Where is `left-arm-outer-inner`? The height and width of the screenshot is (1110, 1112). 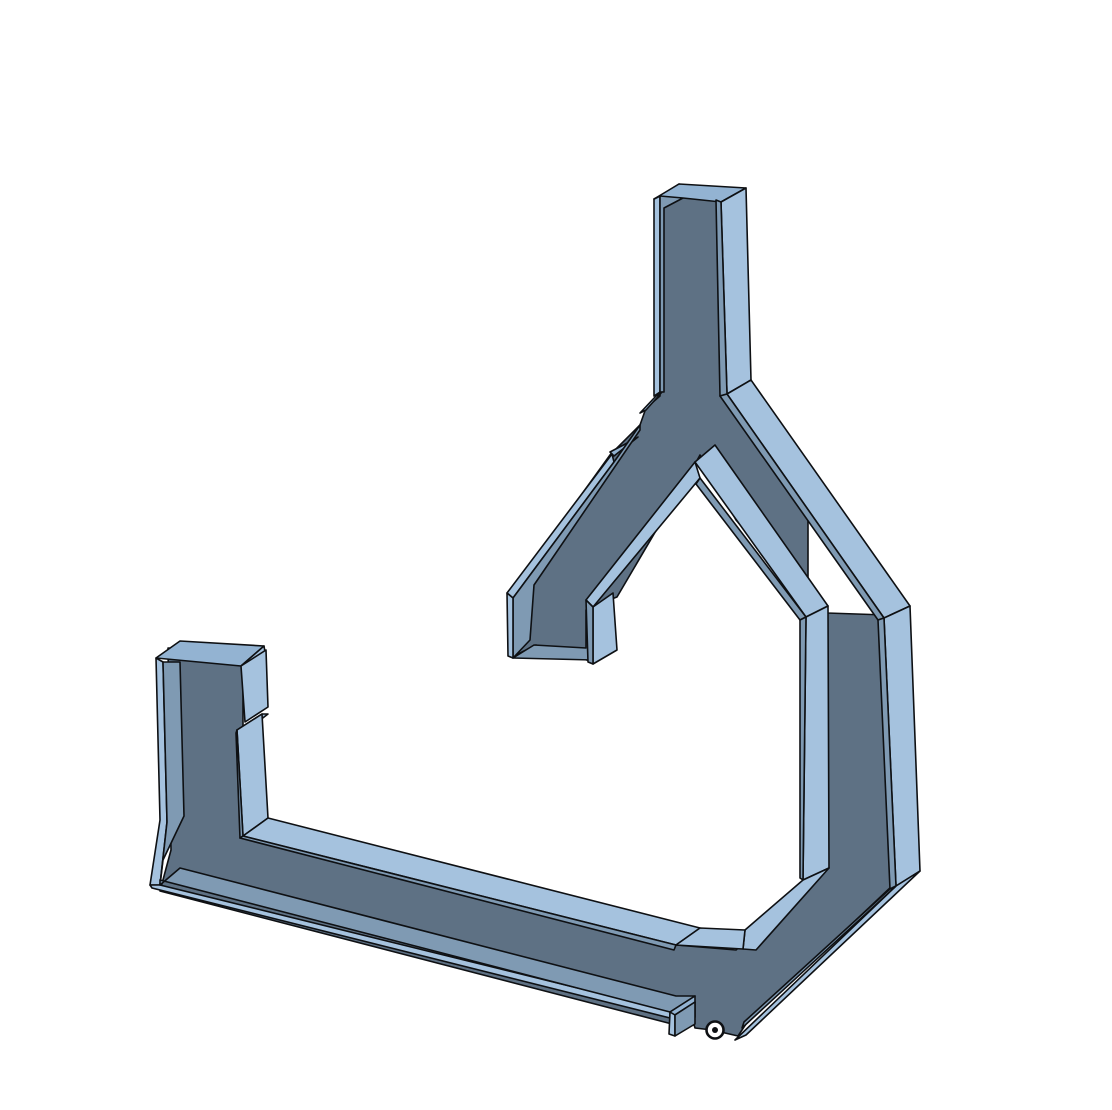
left-arm-outer-inner is located at coordinates (576, 541).